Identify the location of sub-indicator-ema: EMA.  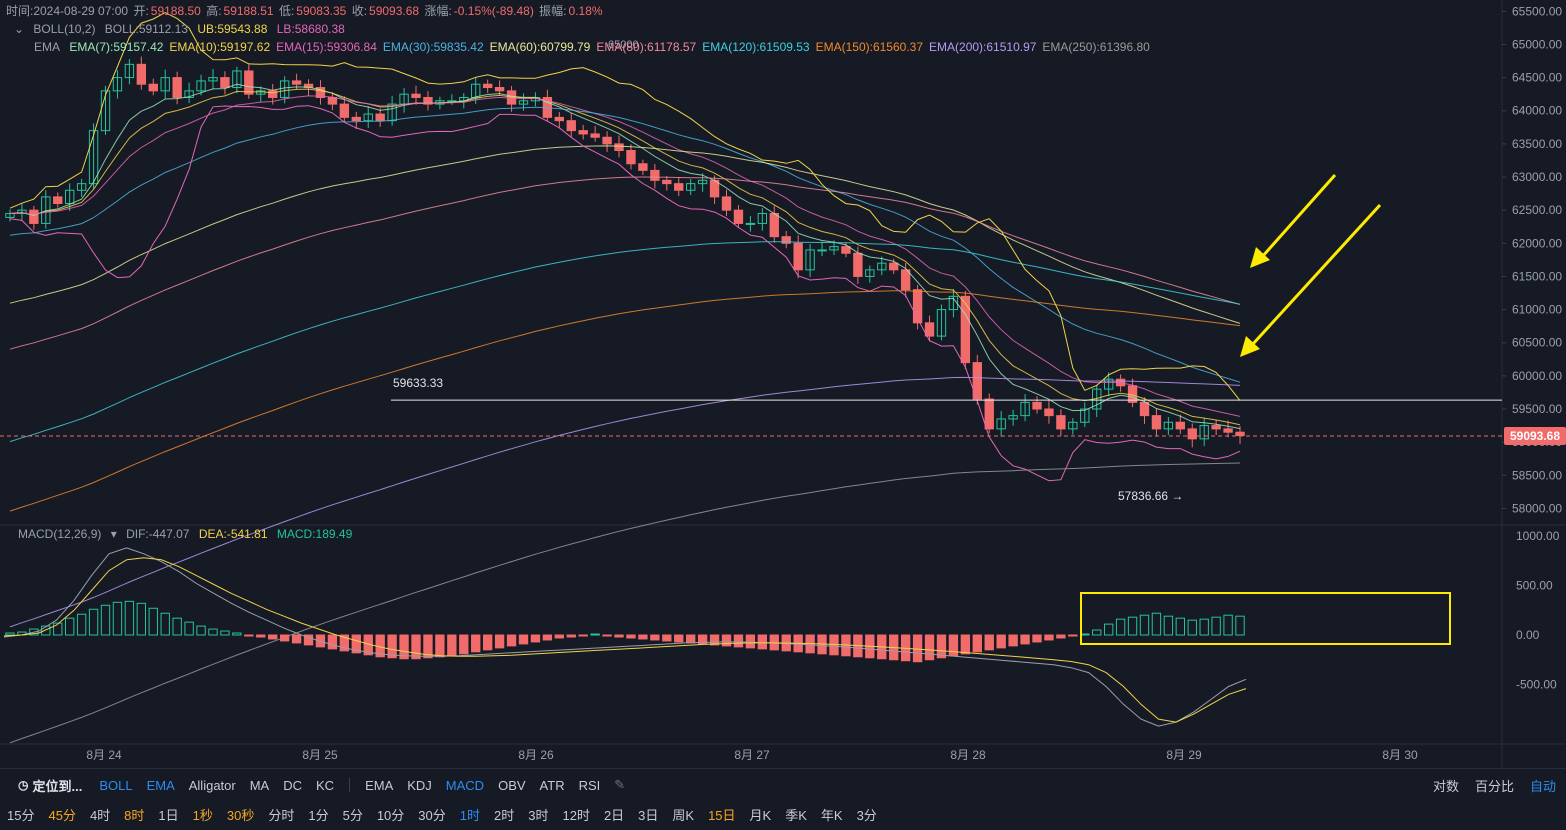
(379, 785).